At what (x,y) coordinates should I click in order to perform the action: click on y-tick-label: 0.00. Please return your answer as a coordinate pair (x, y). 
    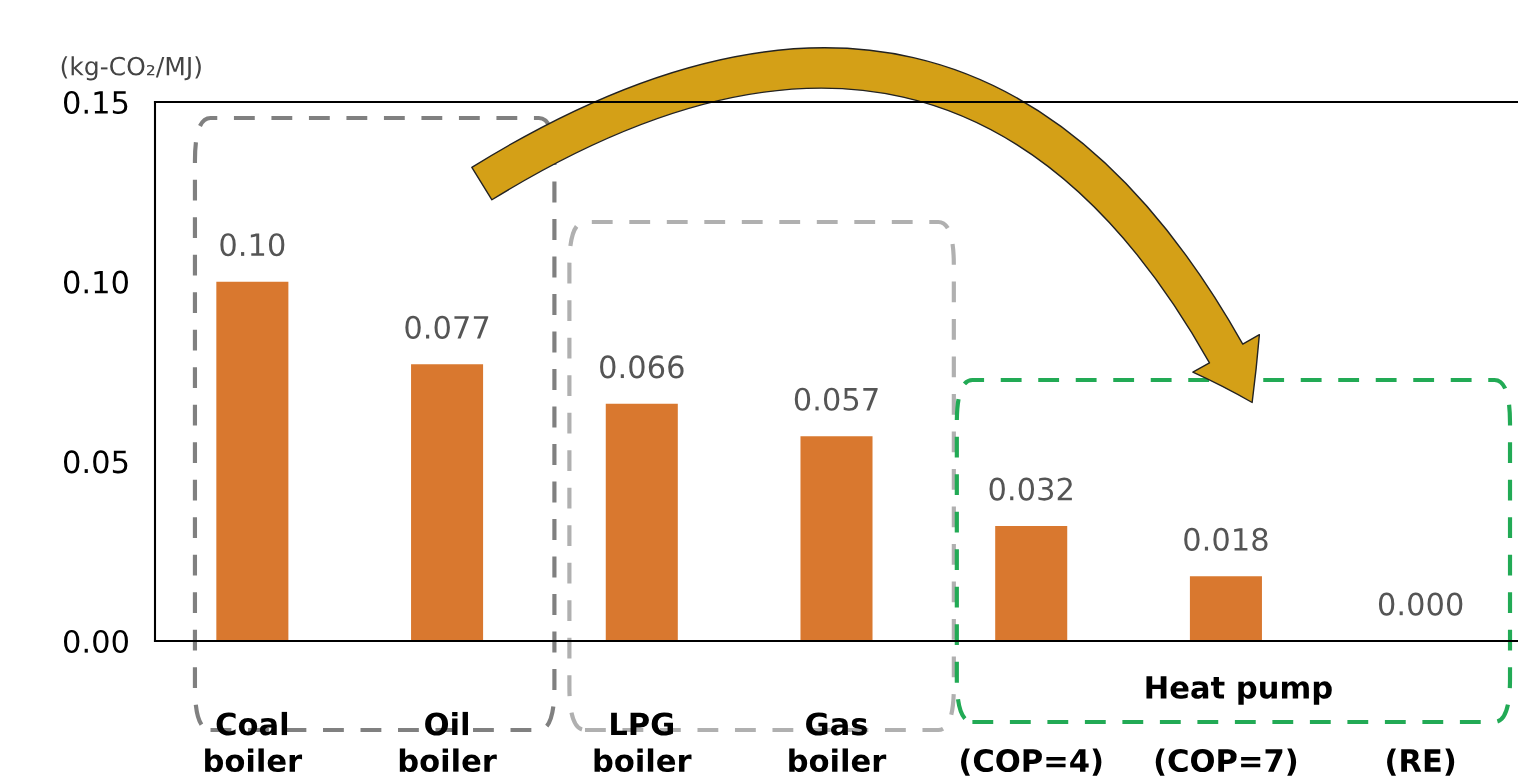
    Looking at the image, I should click on (95, 641).